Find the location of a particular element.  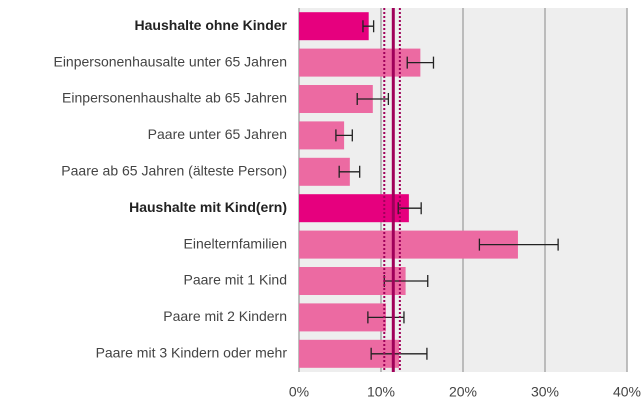

y-tick-label: Paare ab 65 Jahren (älteste Person) is located at coordinates (174, 171).